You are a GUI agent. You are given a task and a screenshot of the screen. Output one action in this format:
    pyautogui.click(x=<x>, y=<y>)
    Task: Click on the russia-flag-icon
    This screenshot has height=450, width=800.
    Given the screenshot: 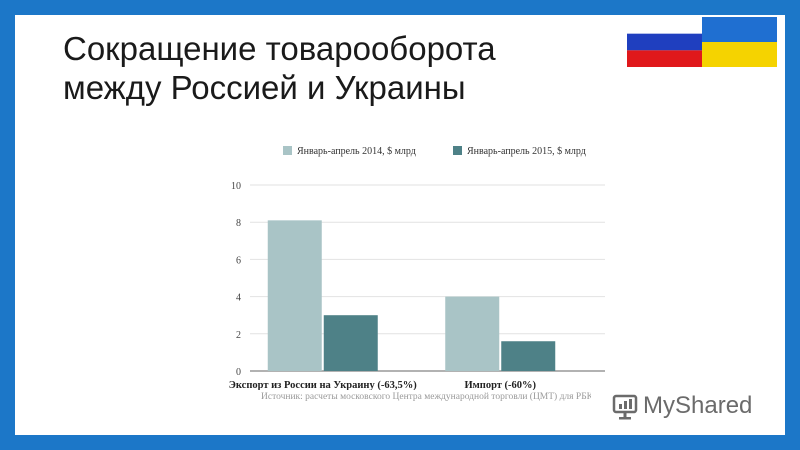 What is the action you would take?
    pyautogui.click(x=664, y=42)
    